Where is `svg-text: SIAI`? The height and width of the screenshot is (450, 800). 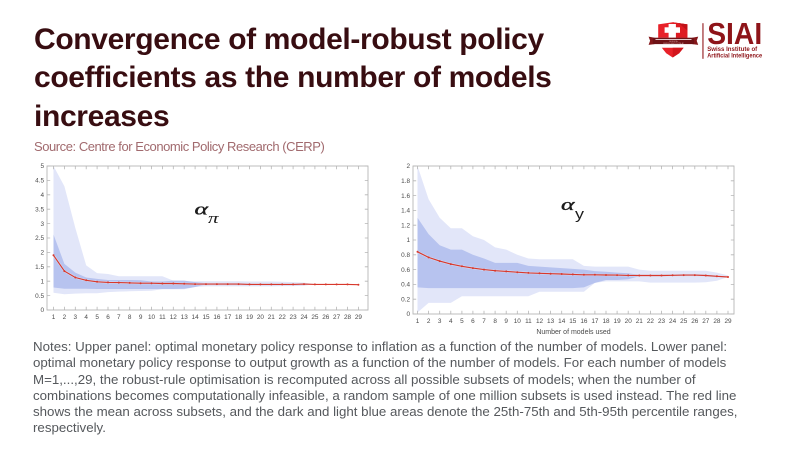 svg-text: SIAI is located at coordinates (734, 34).